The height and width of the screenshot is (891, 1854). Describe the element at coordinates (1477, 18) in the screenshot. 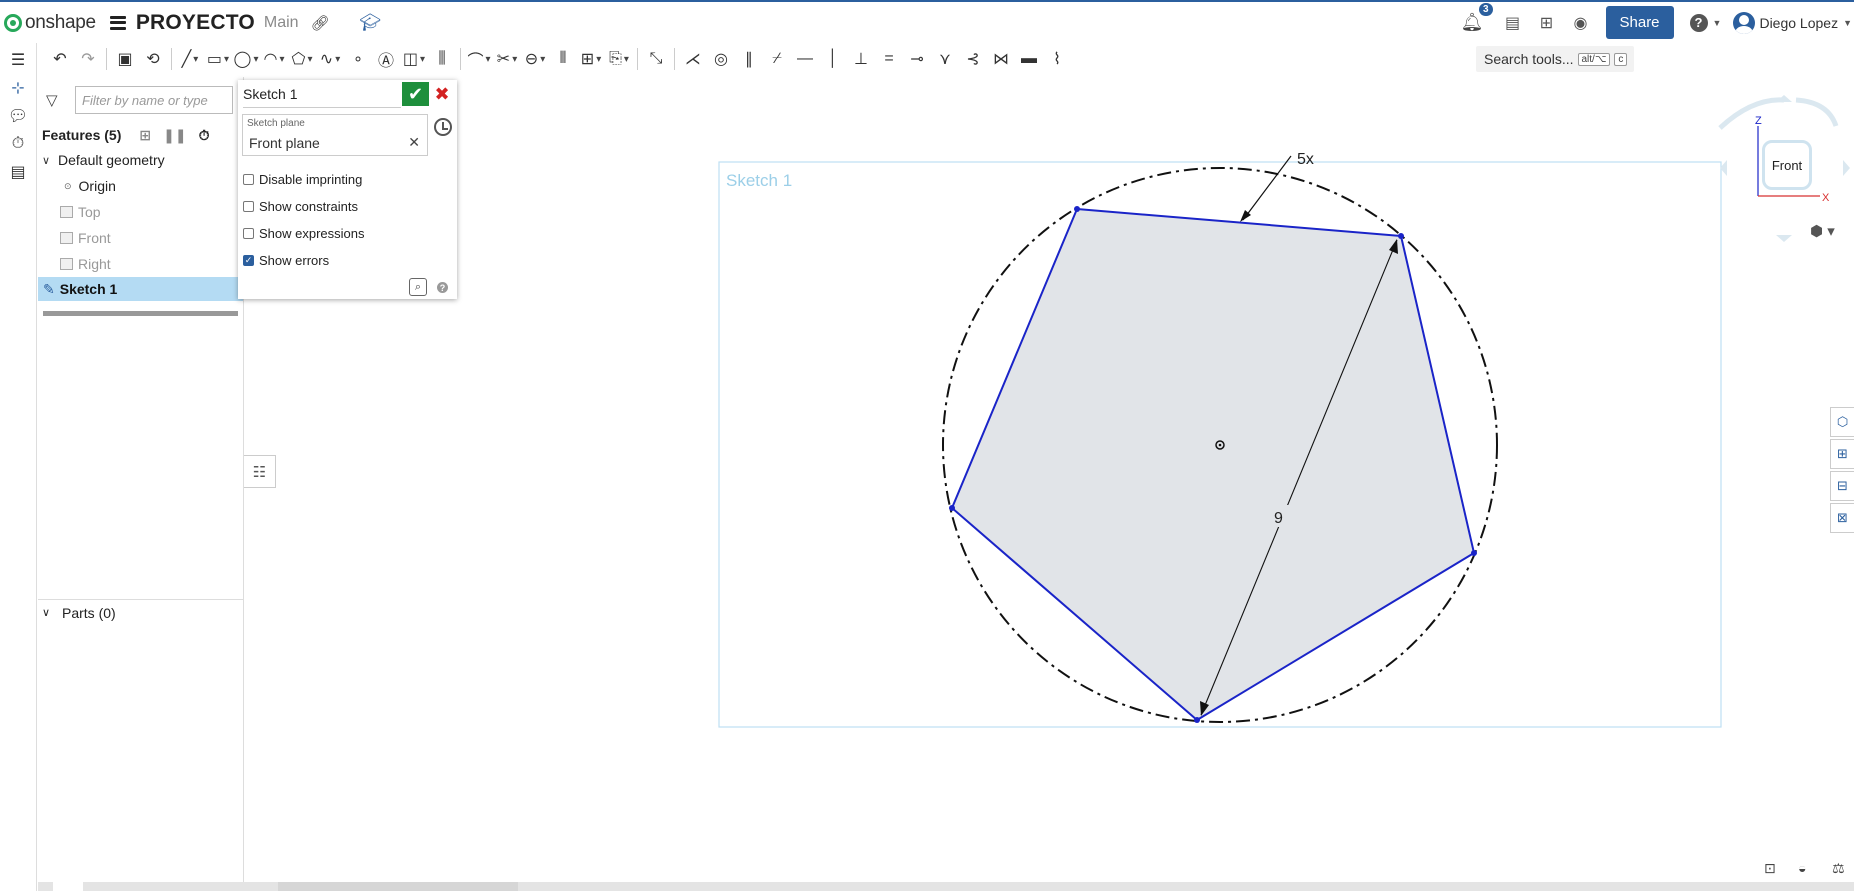

I see `notifications-bell-icon: 🔔︎ 3` at that location.